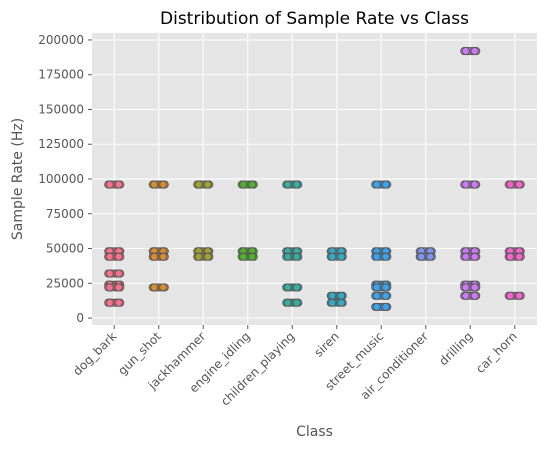 The height and width of the screenshot is (449, 547). What do you see at coordinates (314, 432) in the screenshot?
I see `x-axis-label: Class` at bounding box center [314, 432].